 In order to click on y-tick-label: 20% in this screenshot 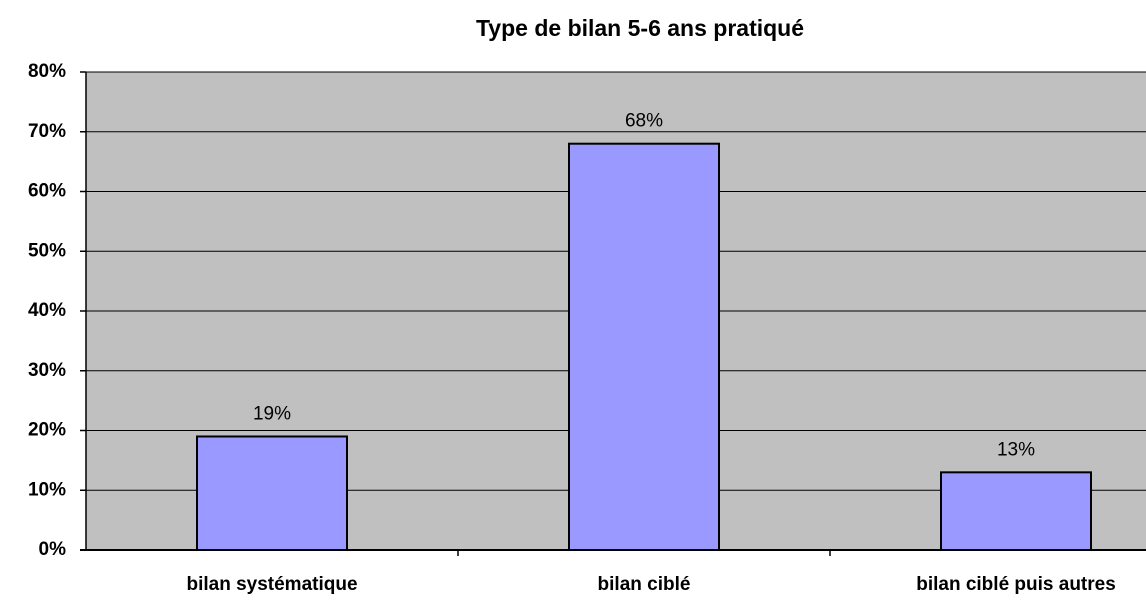, I will do `click(47, 430)`.